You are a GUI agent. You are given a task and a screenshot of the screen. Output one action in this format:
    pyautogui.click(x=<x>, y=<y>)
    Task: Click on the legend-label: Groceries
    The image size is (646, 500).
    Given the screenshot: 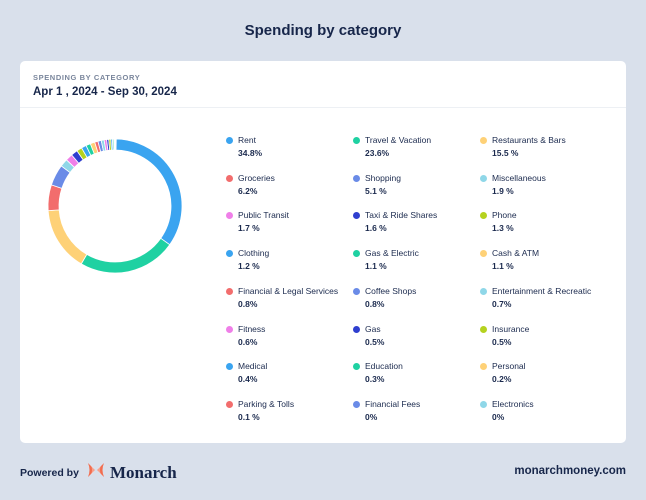 What is the action you would take?
    pyautogui.click(x=256, y=177)
    